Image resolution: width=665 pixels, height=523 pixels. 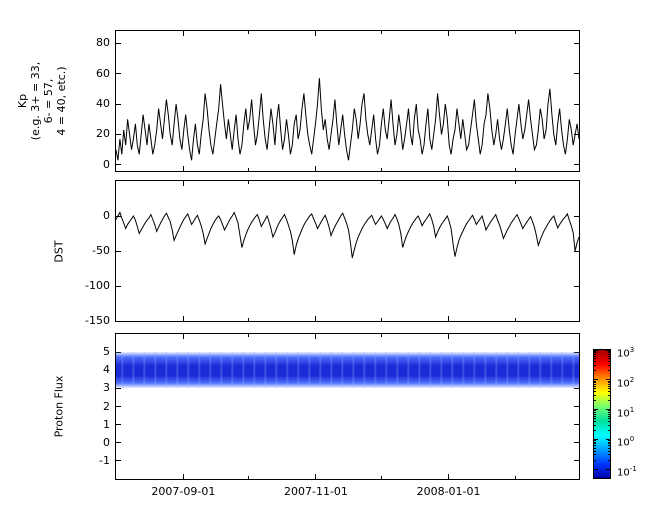 What do you see at coordinates (36, 101) in the screenshot?
I see `kp-ylabel-line-2: (e.g. 3+ = 33,` at bounding box center [36, 101].